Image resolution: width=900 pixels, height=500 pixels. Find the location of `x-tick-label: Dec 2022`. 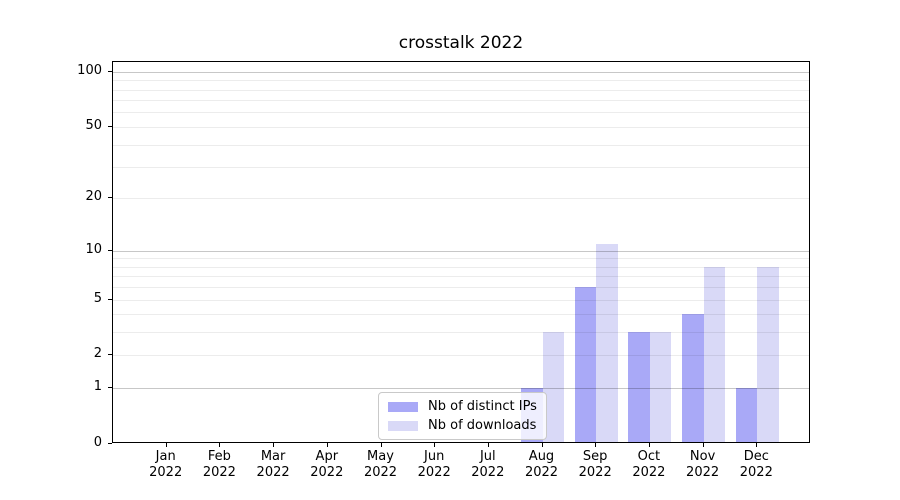

x-tick-label: Dec 2022 is located at coordinates (756, 464).